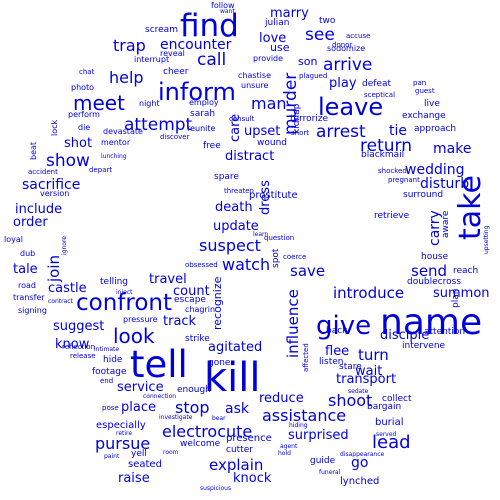 This screenshot has width=500, height=500. Describe the element at coordinates (309, 119) in the screenshot. I see `cloud-word: terrorize` at that location.